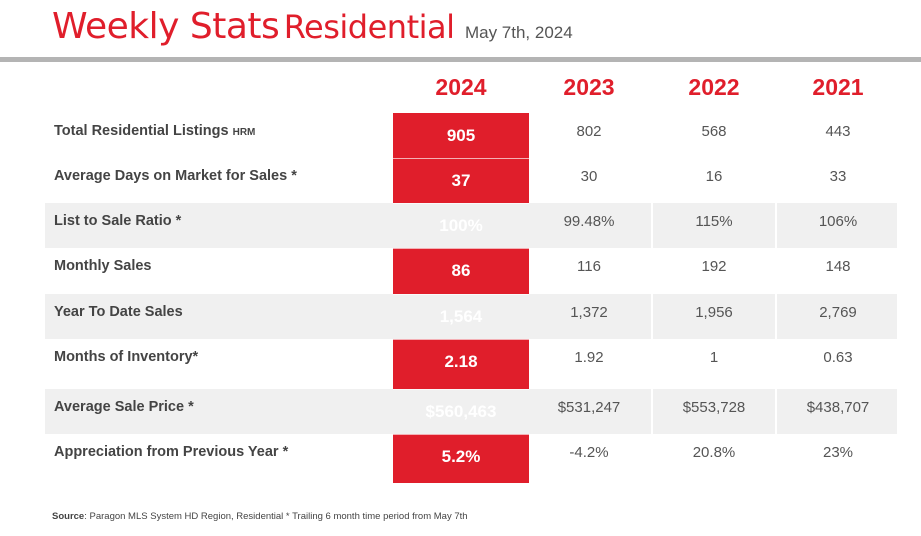  Describe the element at coordinates (68, 516) in the screenshot. I see `source-label: Source` at that location.